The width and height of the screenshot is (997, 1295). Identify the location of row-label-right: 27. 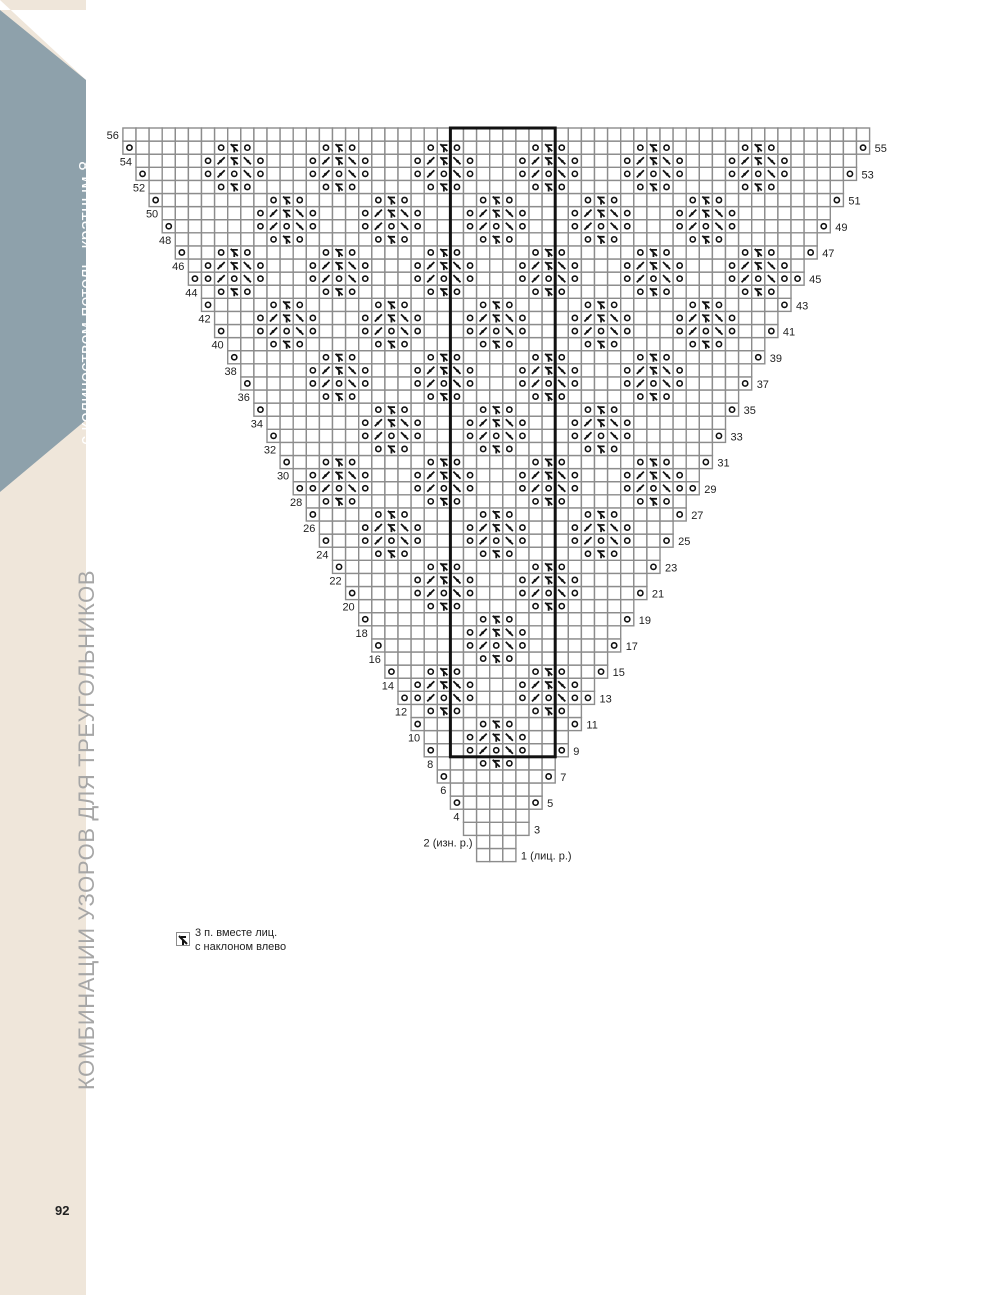
(697, 516).